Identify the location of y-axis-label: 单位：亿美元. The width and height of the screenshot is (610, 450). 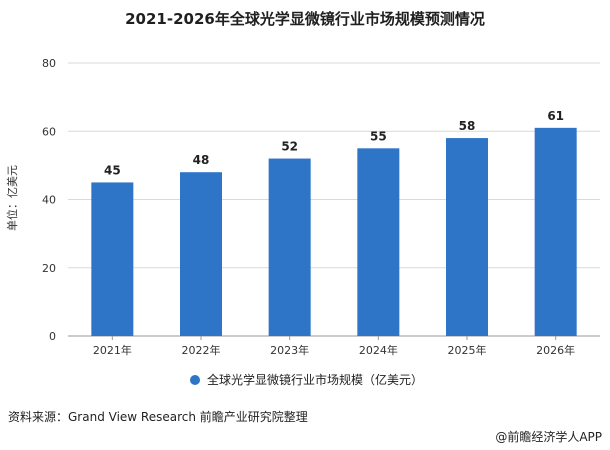
(12, 198).